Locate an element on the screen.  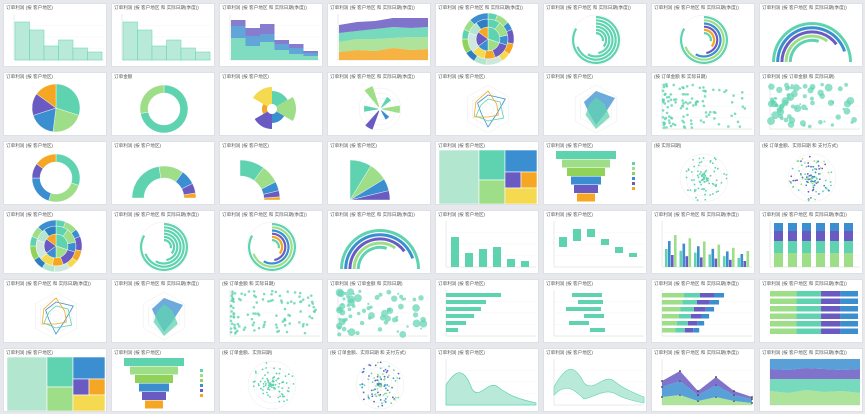
floating-hbar-icon is located at coordinates (598, 313).